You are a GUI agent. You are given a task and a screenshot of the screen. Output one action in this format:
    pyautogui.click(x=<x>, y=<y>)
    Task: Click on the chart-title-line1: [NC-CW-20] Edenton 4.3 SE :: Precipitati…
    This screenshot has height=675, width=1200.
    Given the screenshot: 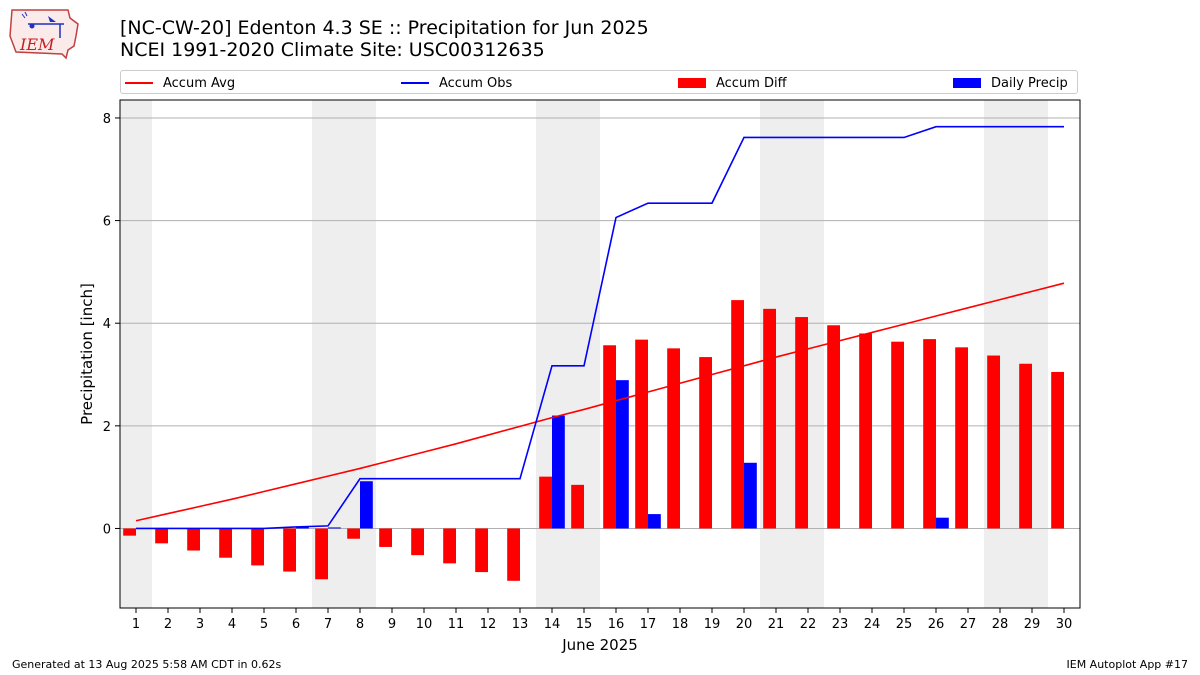 What is the action you would take?
    pyautogui.click(x=384, y=28)
    